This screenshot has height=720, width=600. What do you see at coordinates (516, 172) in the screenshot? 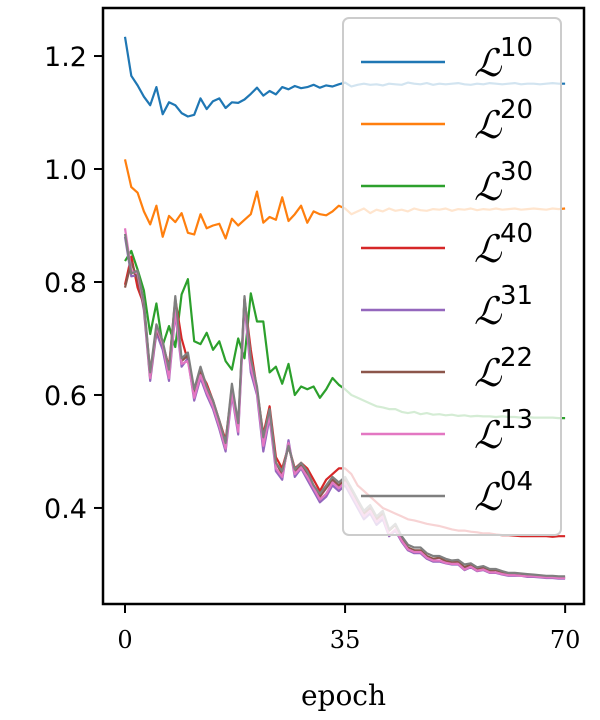
I see `legend-superscript-30: 30` at bounding box center [516, 172].